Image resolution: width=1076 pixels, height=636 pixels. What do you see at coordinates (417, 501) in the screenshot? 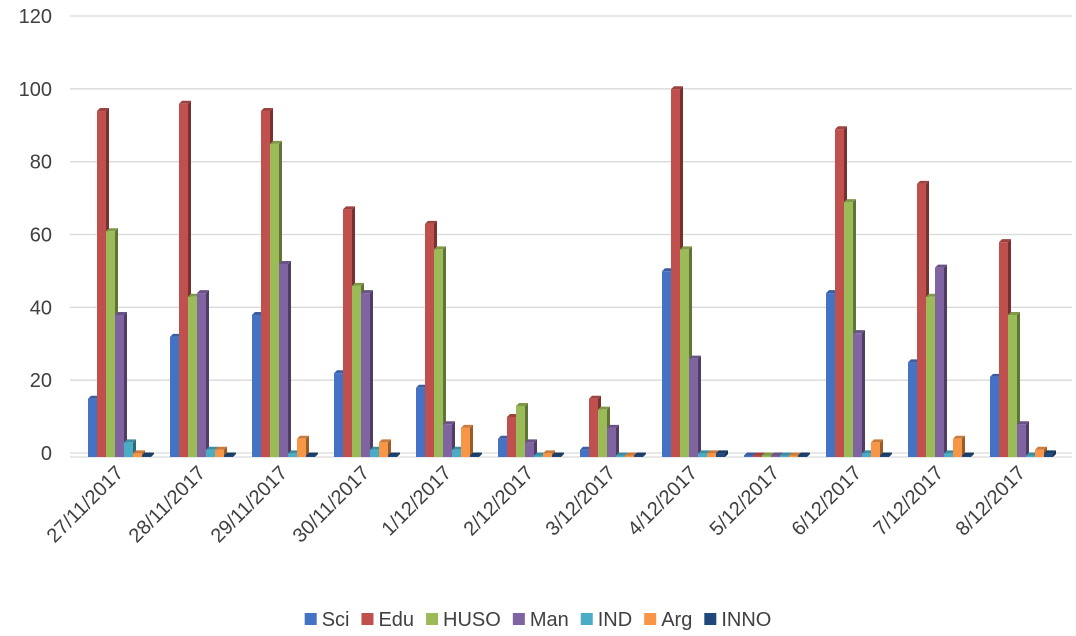
I see `x-tick-label: 1/12/2017` at bounding box center [417, 501].